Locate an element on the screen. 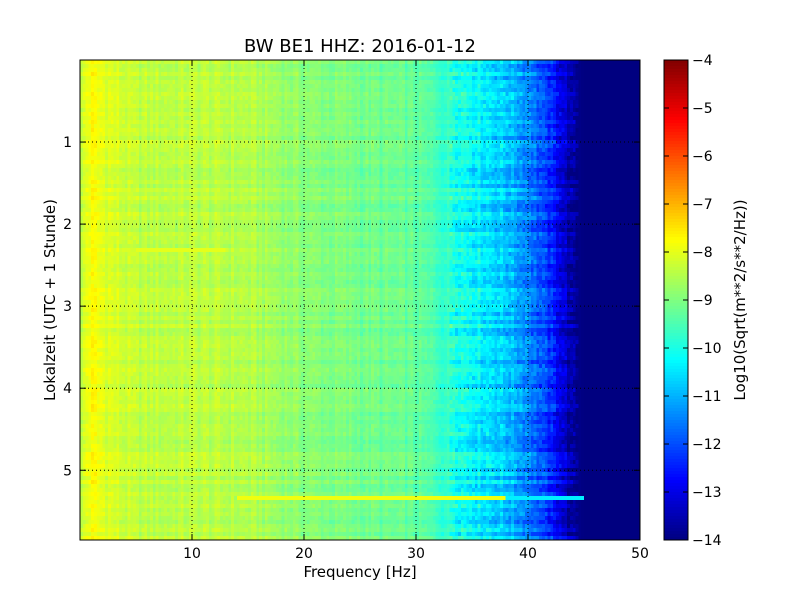  colorbar-tick-label: −12 is located at coordinates (707, 445).